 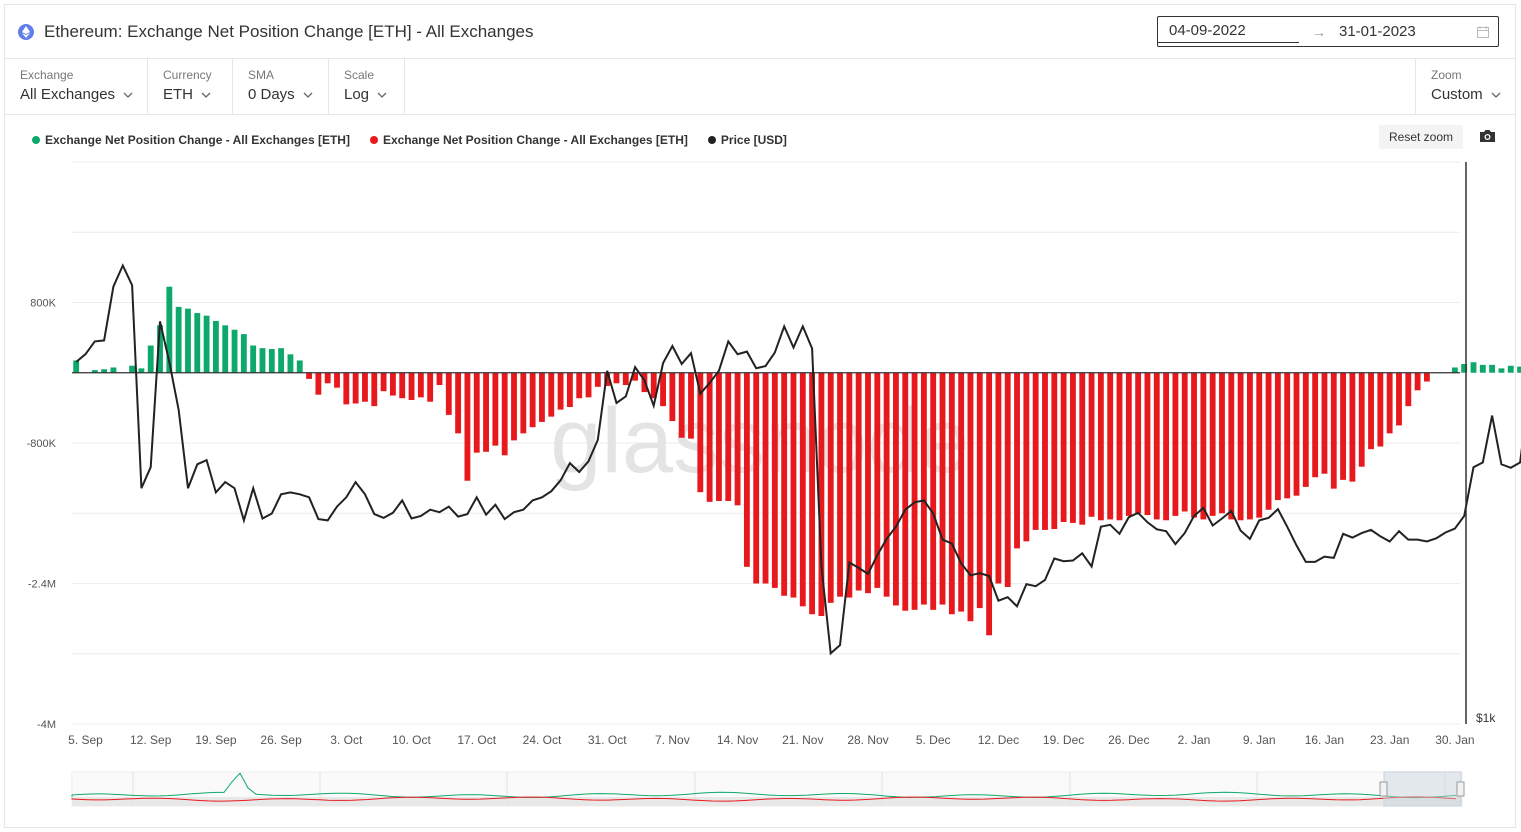 I want to click on navigator-handle-left, so click(x=1383, y=789).